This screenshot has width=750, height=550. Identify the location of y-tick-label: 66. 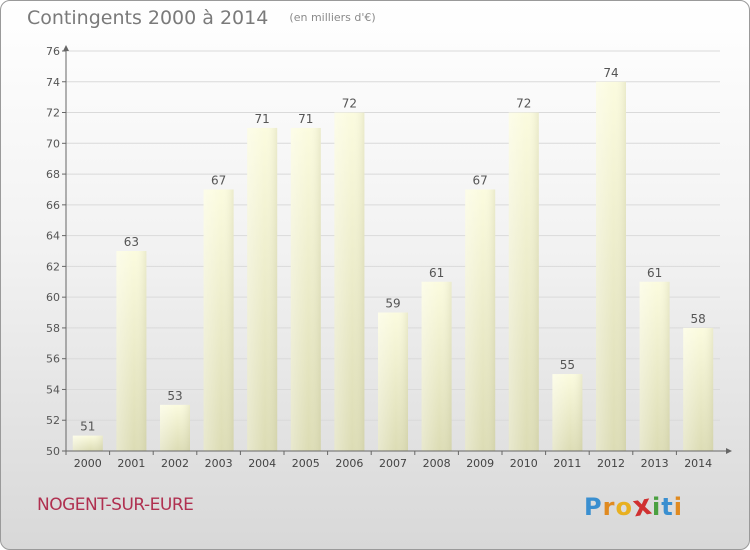
(53, 205).